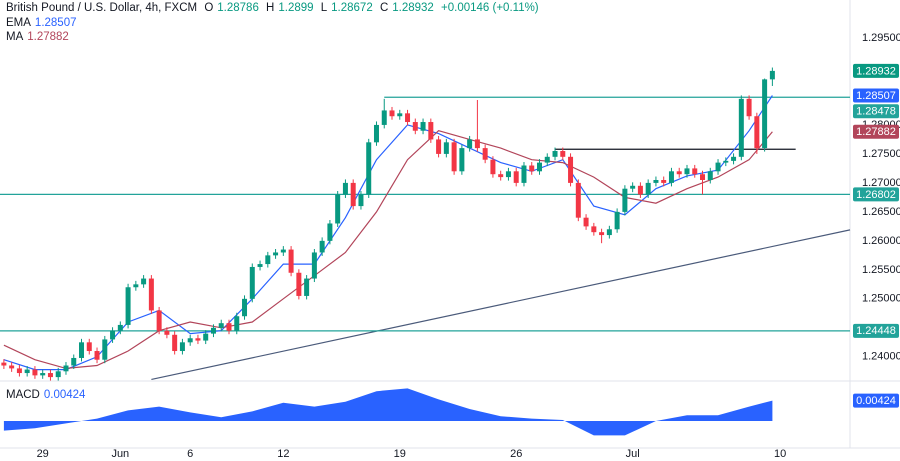  Describe the element at coordinates (296, 8) in the screenshot. I see `ohlc-value: 1.2899` at that location.